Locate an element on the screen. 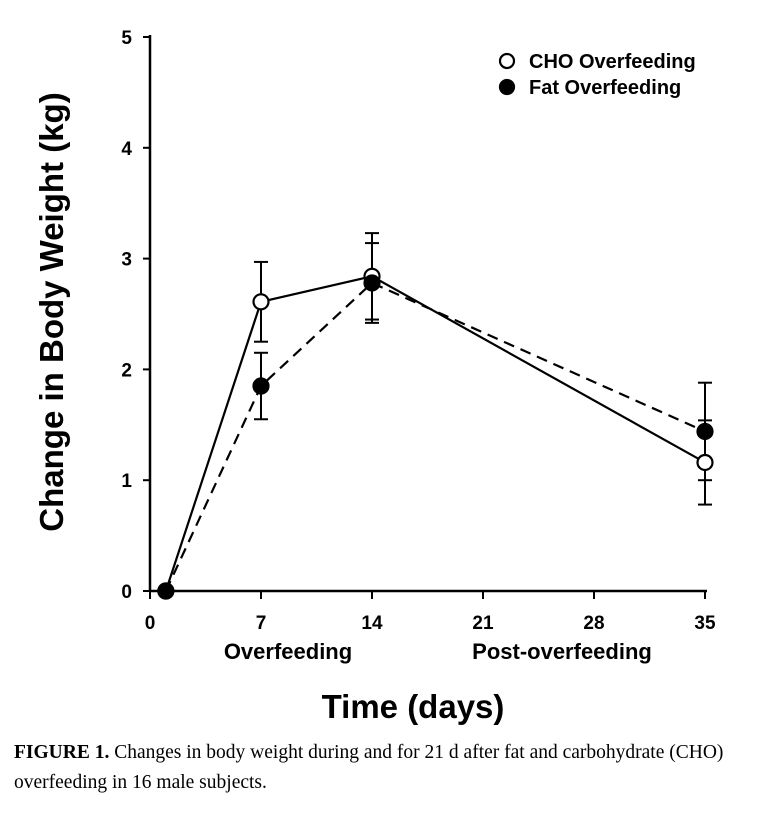  x-tick-label: 35 is located at coordinates (705, 623).